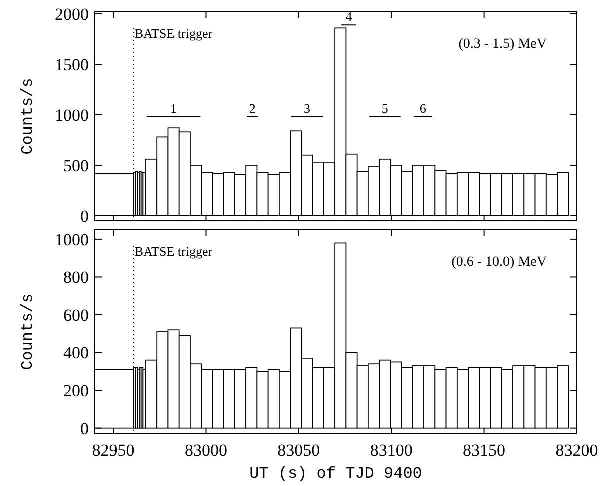  I want to click on annotation: (0.3 - 1.5) MeV, so click(502, 44).